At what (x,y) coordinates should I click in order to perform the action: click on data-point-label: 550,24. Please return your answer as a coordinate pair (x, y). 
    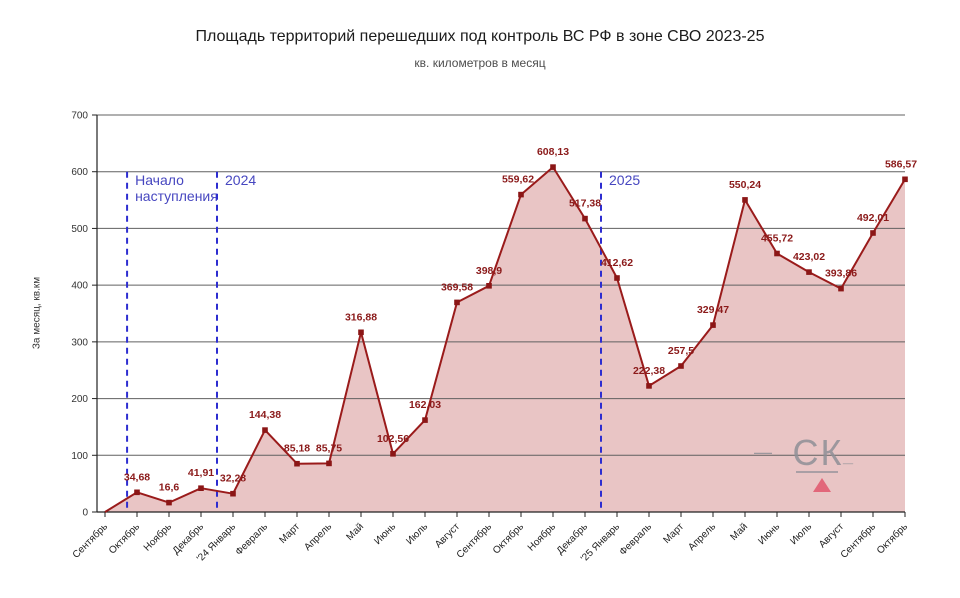
    Looking at the image, I should click on (745, 185).